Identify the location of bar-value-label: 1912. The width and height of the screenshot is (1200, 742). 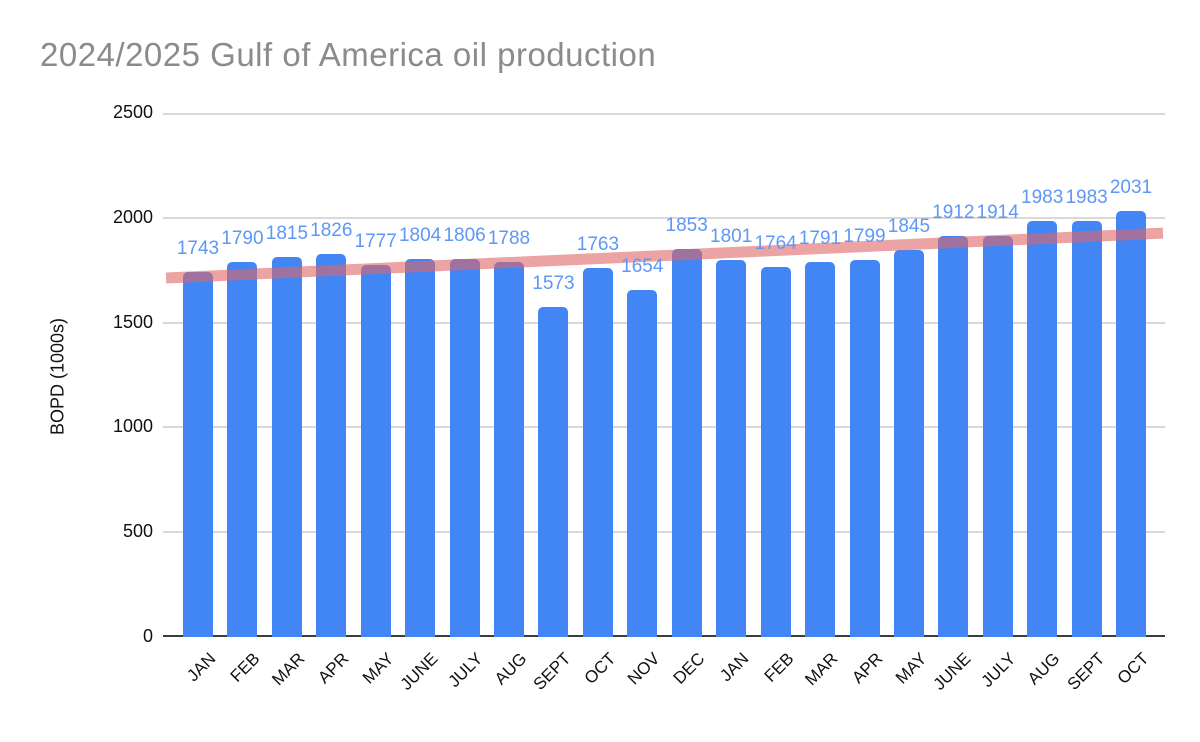
(953, 213).